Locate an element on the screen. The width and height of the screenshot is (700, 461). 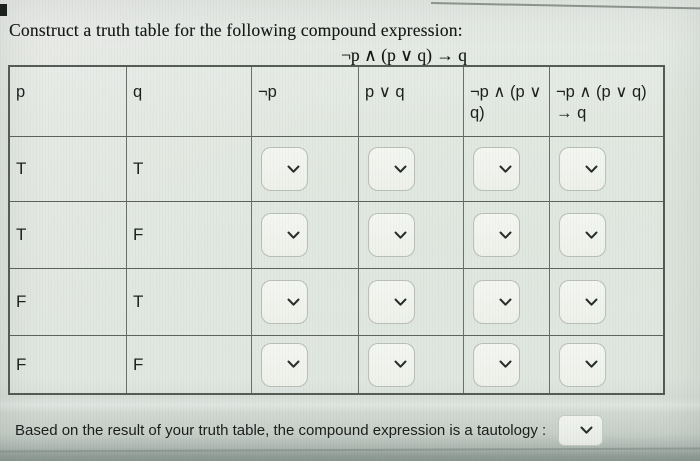
select-row4-conjunction is located at coordinates (496, 364).